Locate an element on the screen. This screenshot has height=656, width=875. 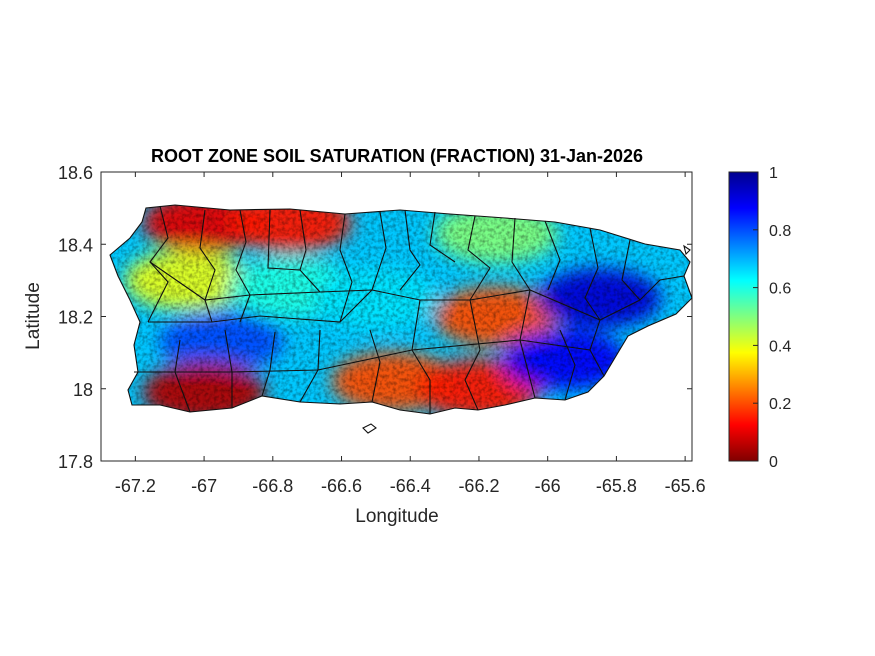
x-tick-label: -66 is located at coordinates (548, 486).